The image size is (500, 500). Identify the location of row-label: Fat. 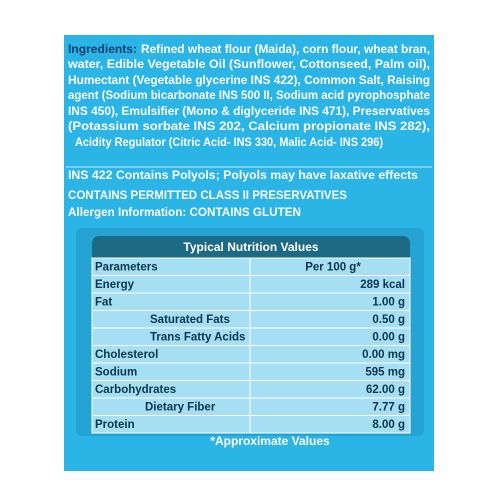
(103, 302).